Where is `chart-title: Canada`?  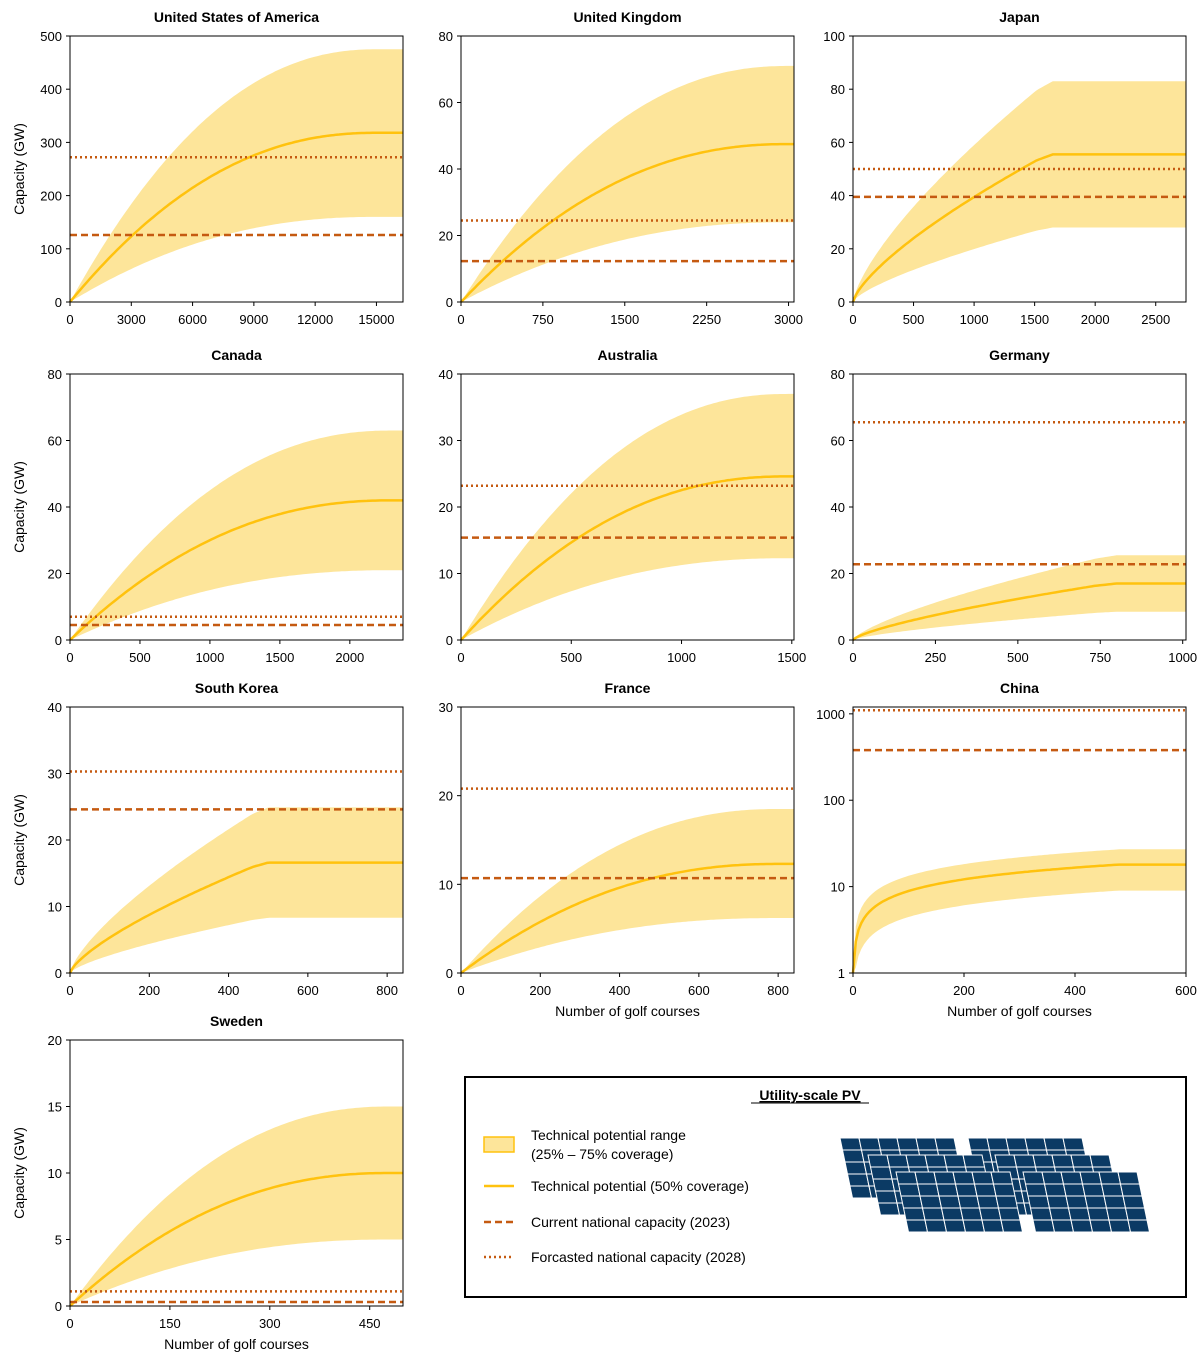
chart-title: Canada is located at coordinates (236, 355).